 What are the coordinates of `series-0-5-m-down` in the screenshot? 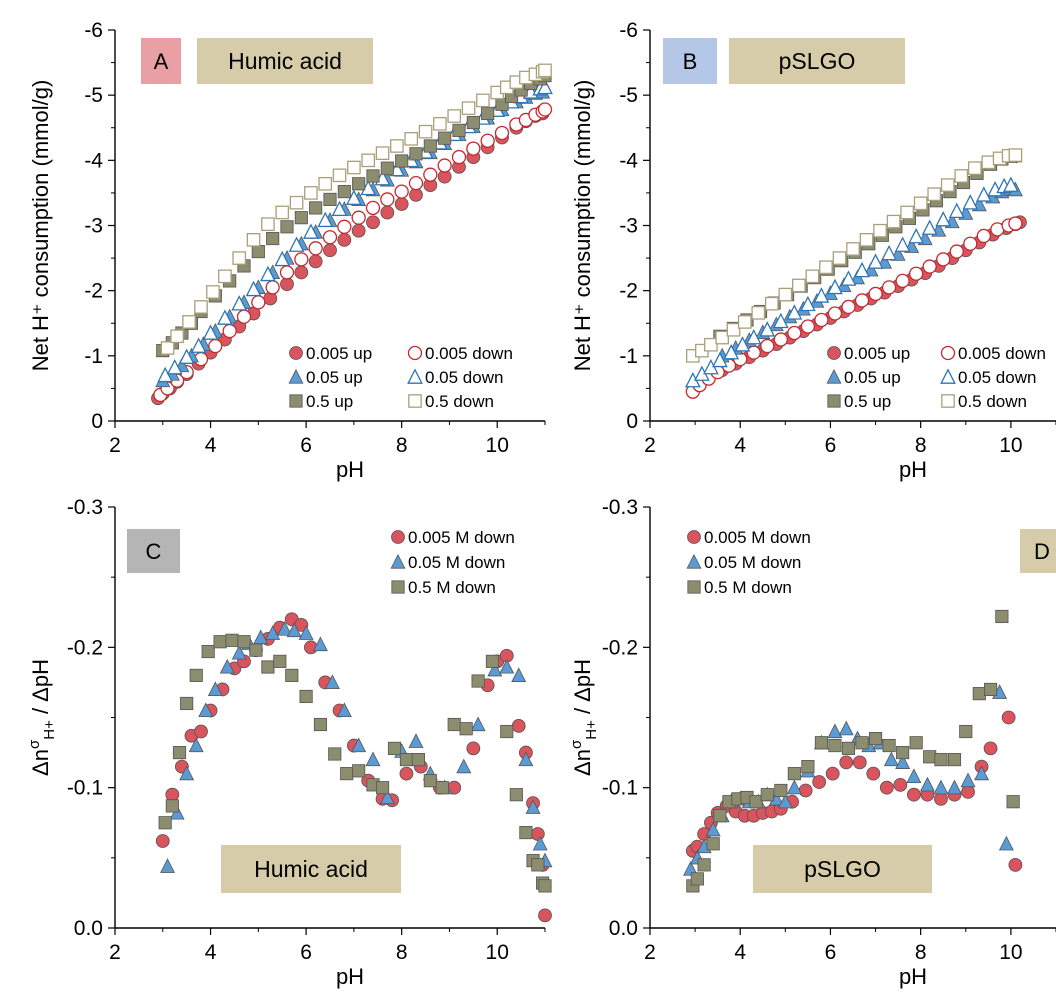 It's located at (853, 751).